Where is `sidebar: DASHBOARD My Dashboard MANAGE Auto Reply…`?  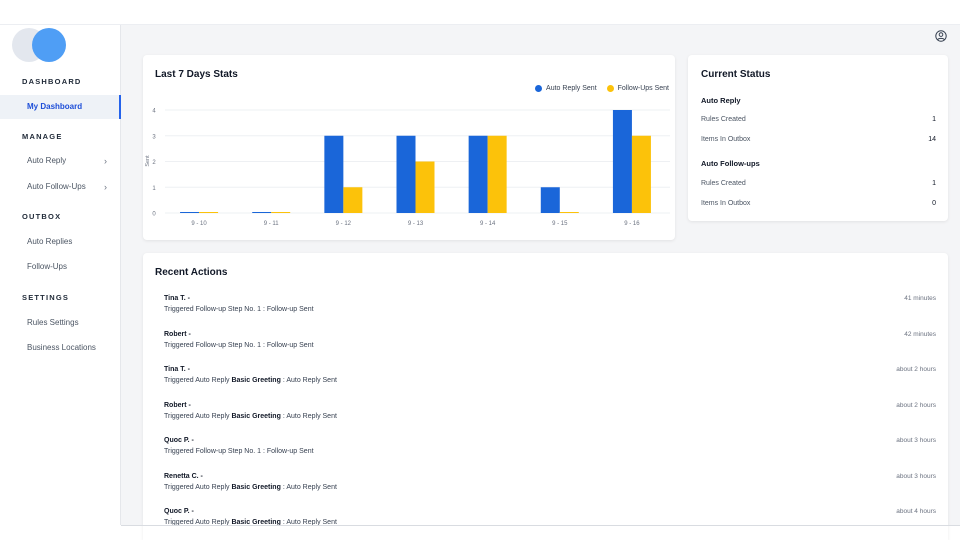 sidebar: DASHBOARD My Dashboard MANAGE Auto Reply… is located at coordinates (60, 275).